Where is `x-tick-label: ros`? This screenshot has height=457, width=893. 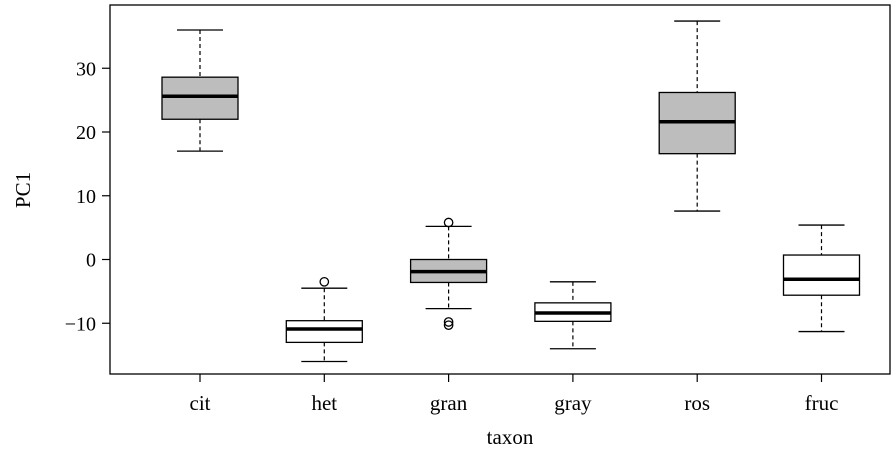
x-tick-label: ros is located at coordinates (697, 403).